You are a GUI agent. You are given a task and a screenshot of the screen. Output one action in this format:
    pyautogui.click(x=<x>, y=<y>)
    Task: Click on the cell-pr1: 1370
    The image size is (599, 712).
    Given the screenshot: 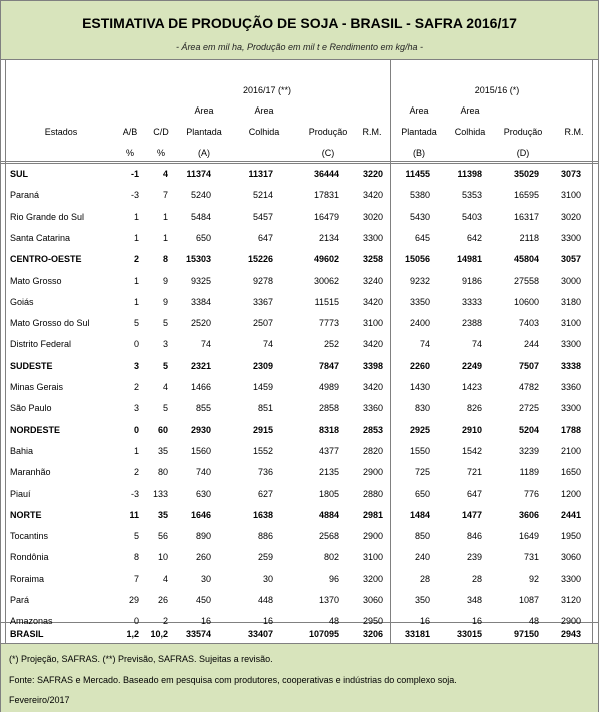 What is the action you would take?
    pyautogui.click(x=328, y=600)
    